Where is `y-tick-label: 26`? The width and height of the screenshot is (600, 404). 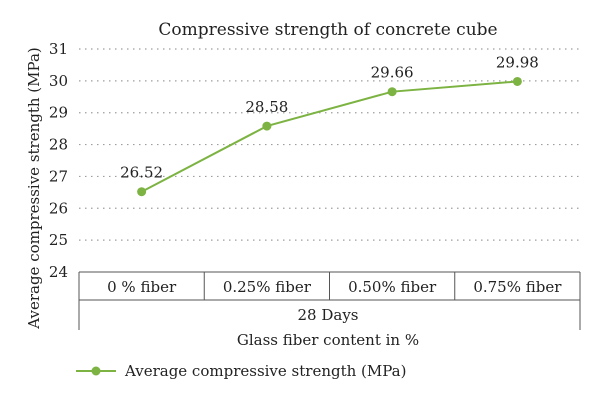 y-tick-label: 26 is located at coordinates (58, 208).